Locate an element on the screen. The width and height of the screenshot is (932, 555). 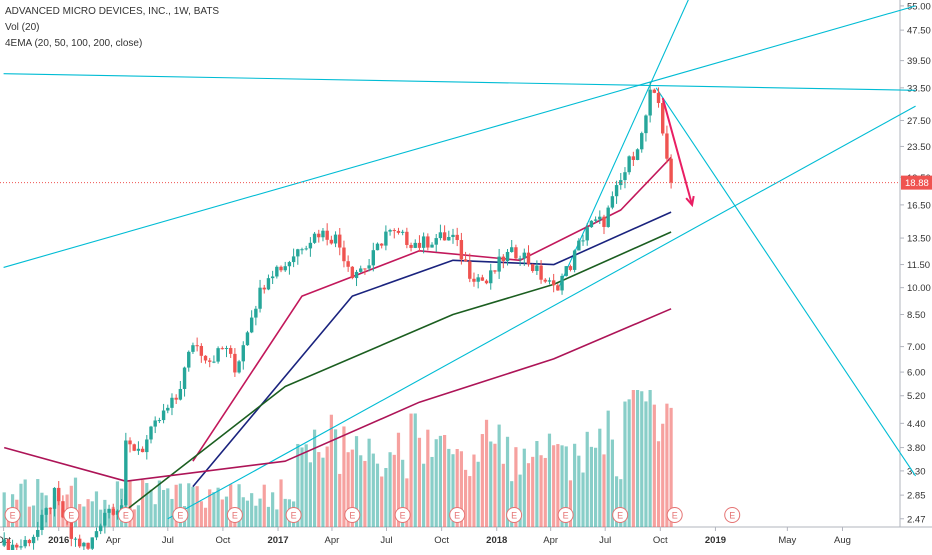
y-tick-label: 16.50 is located at coordinates (919, 205).